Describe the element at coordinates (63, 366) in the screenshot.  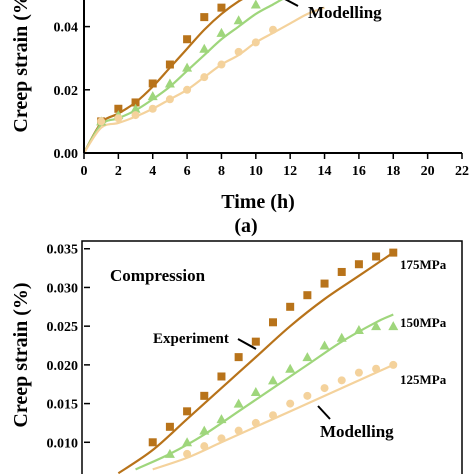
I see `y-tick-label: 0.020` at that location.